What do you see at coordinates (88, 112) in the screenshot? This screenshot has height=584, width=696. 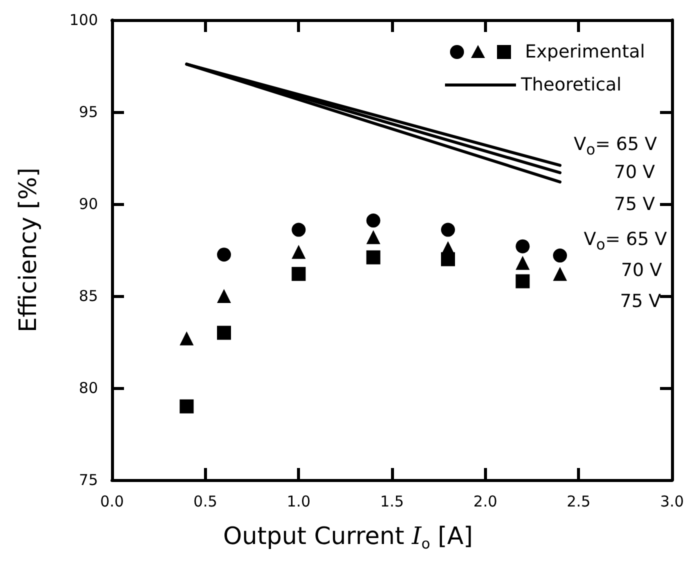 I see `y-tick-label: 95` at bounding box center [88, 112].